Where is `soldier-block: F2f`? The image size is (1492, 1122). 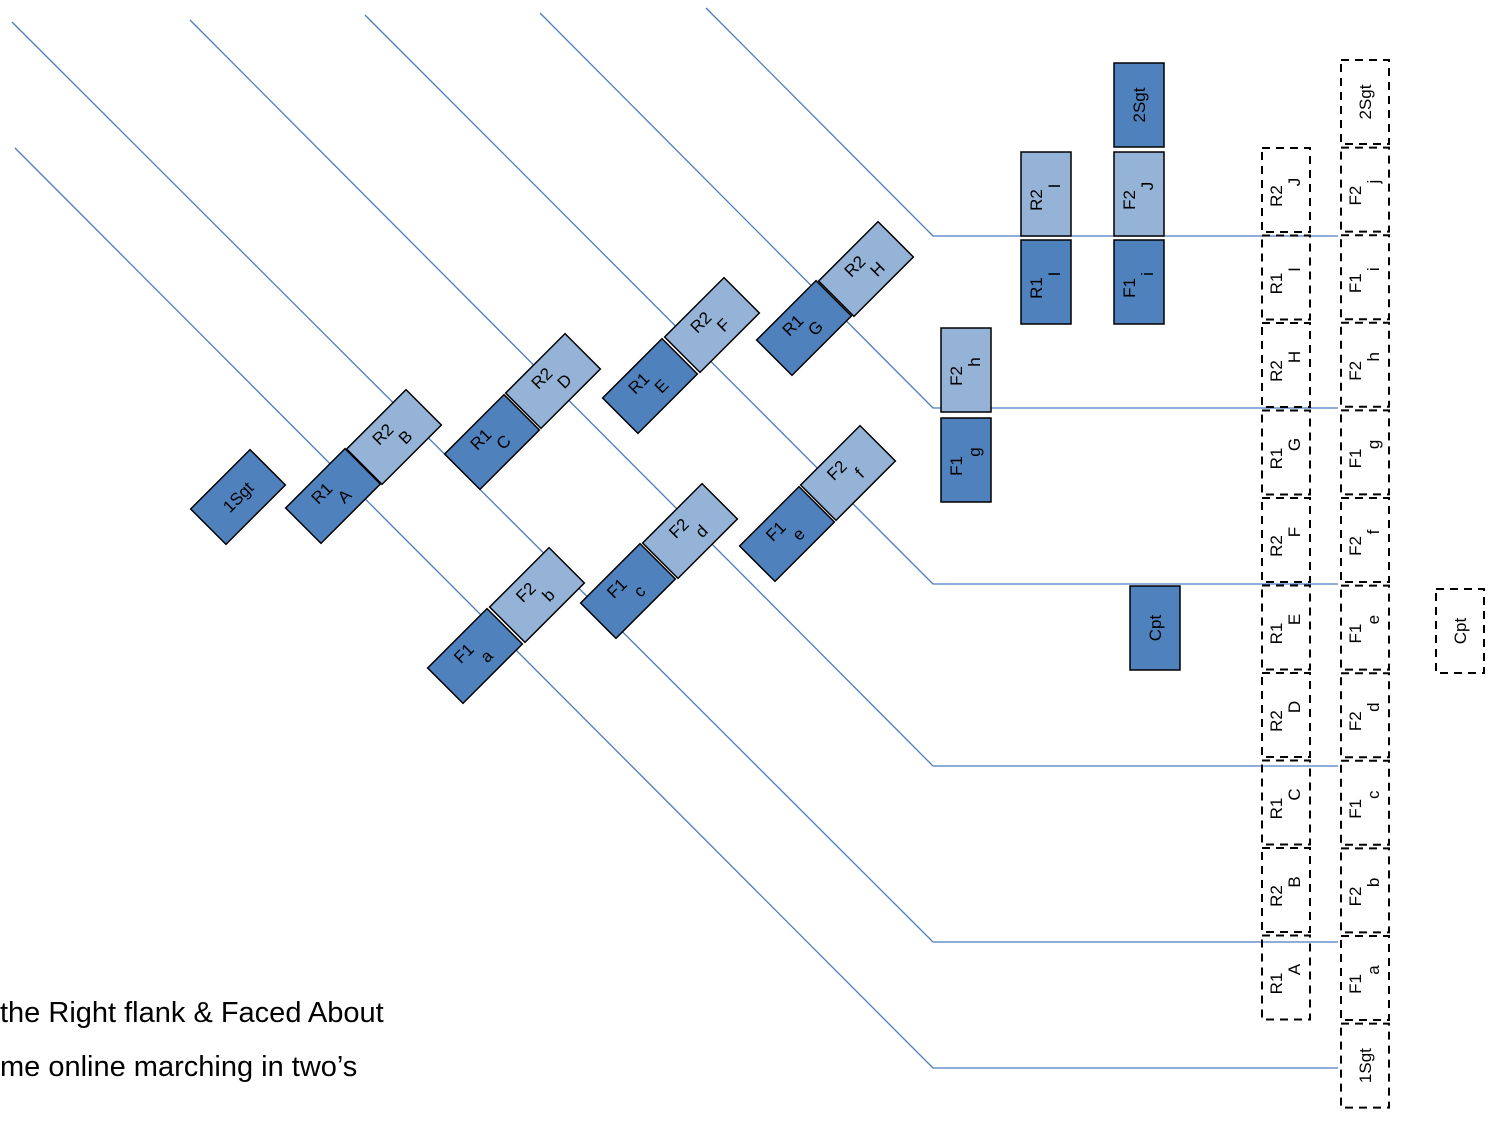
soldier-block: F2f is located at coordinates (1365, 540).